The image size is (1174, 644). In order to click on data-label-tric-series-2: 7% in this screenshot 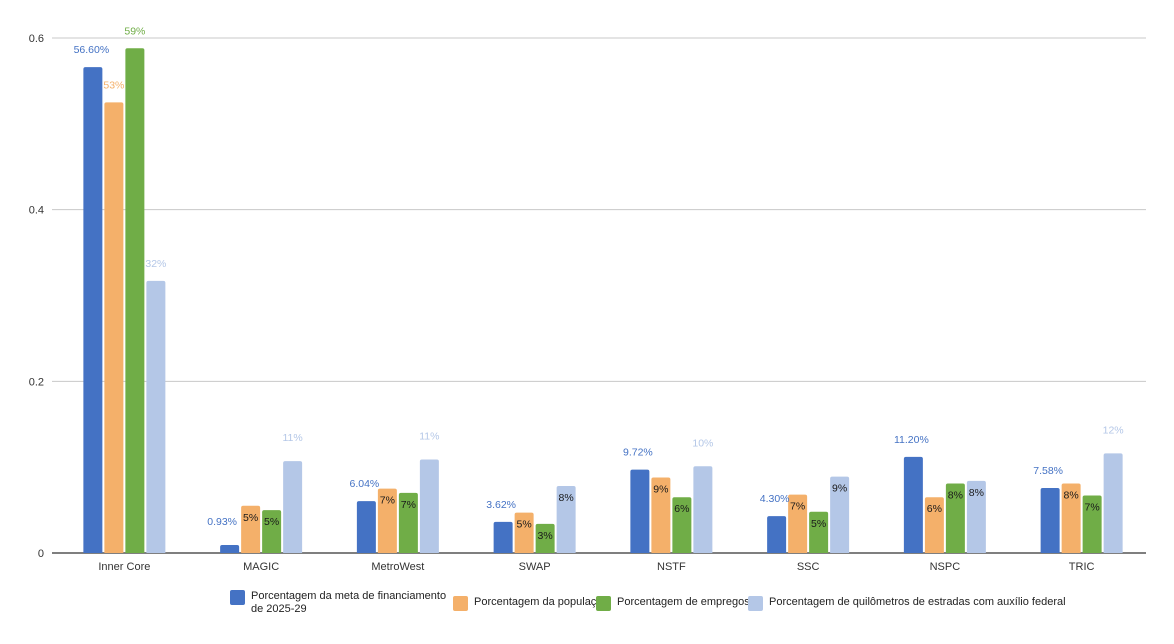, I will do `click(1092, 507)`.